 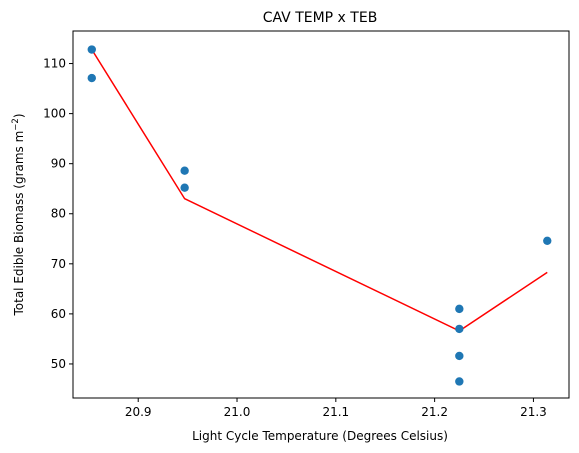 What do you see at coordinates (16, 124) in the screenshot?
I see `y-axis-label-superscript: −2` at bounding box center [16, 124].